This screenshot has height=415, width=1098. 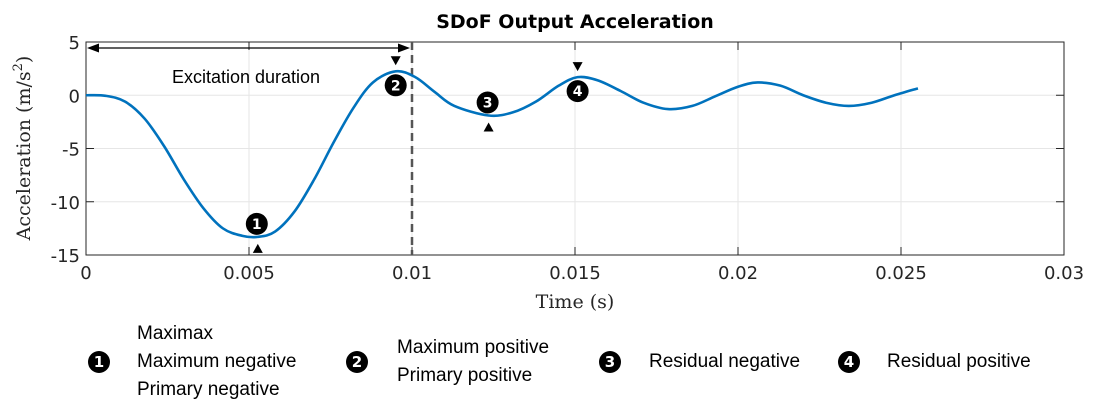 What do you see at coordinates (99, 362) in the screenshot?
I see `marker-1-icon: 1` at bounding box center [99, 362].